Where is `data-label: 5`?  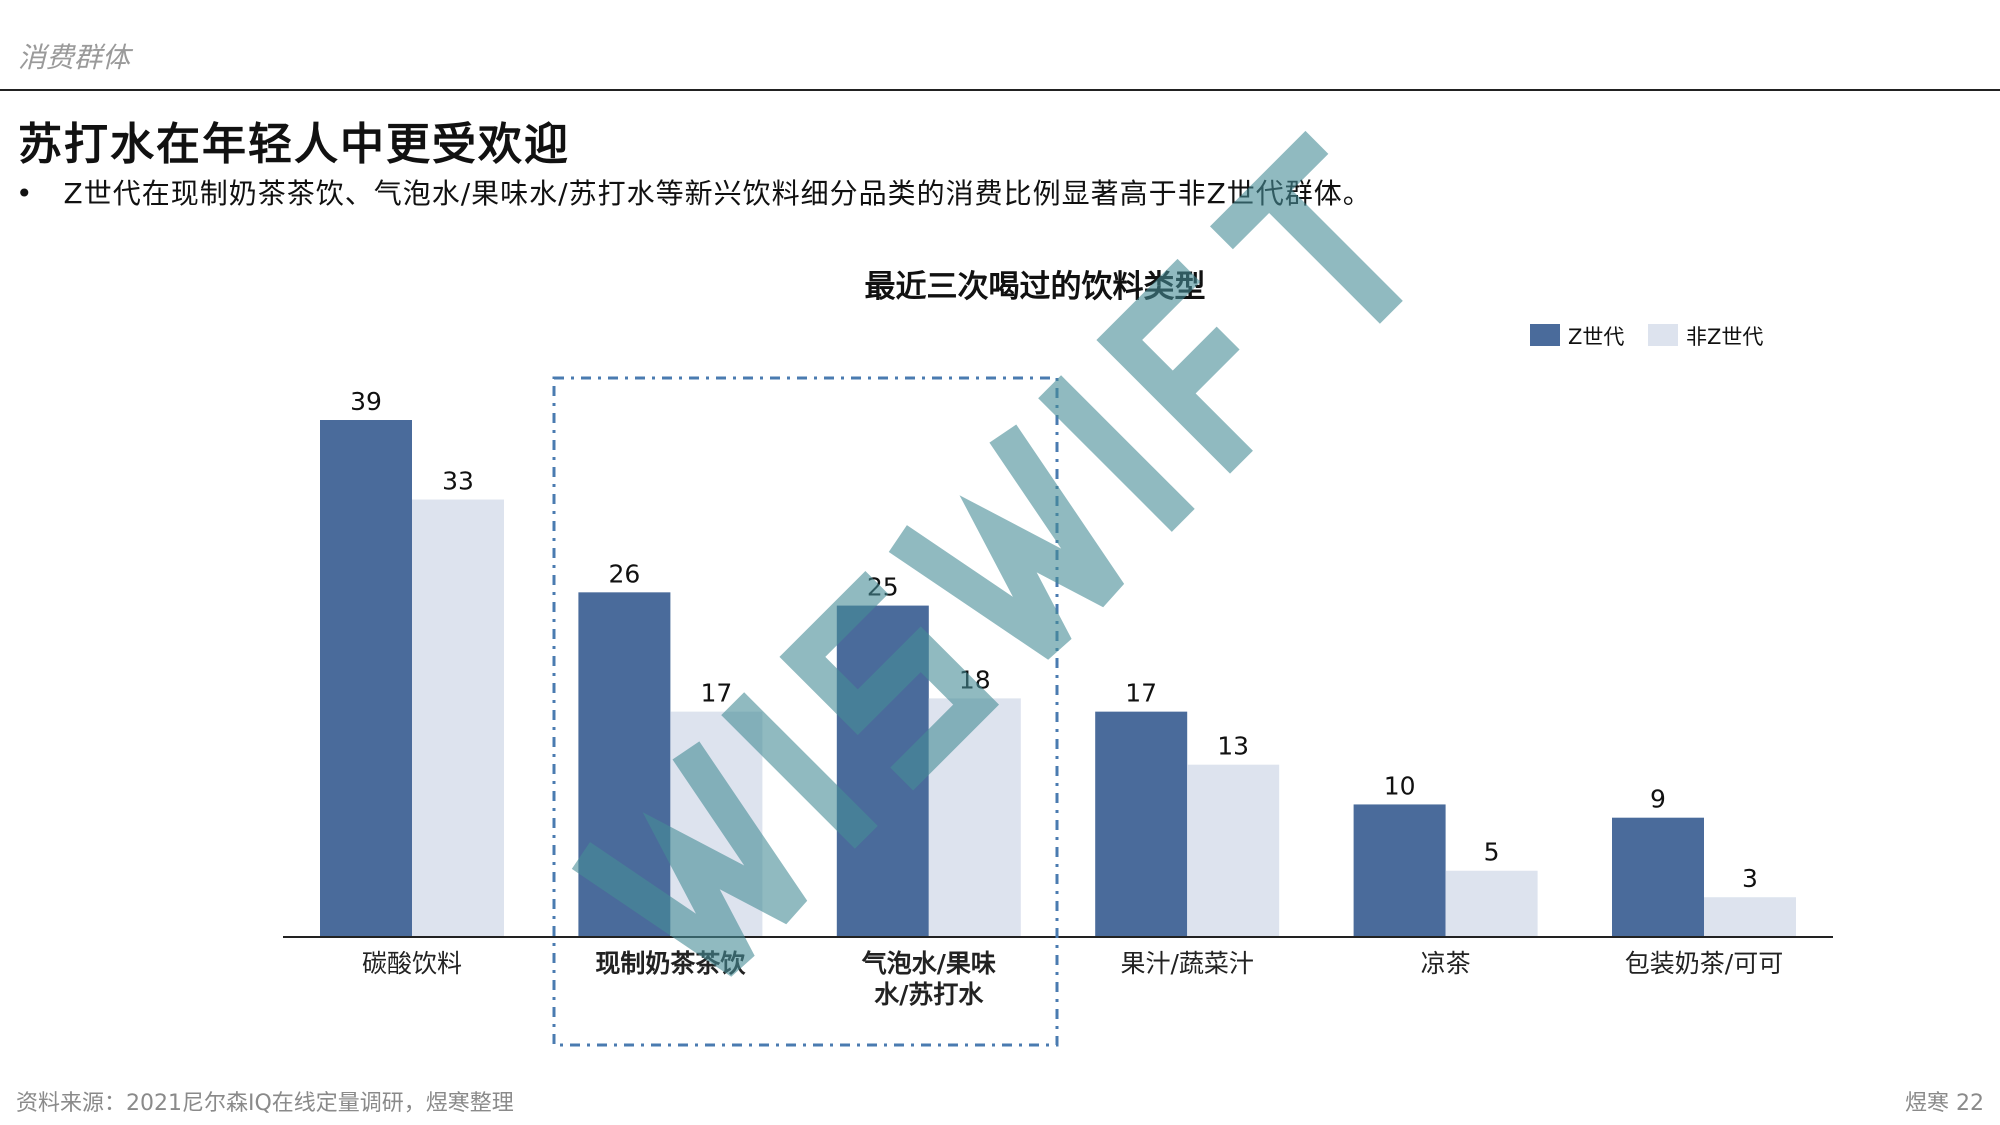
data-label: 5 is located at coordinates (1492, 852).